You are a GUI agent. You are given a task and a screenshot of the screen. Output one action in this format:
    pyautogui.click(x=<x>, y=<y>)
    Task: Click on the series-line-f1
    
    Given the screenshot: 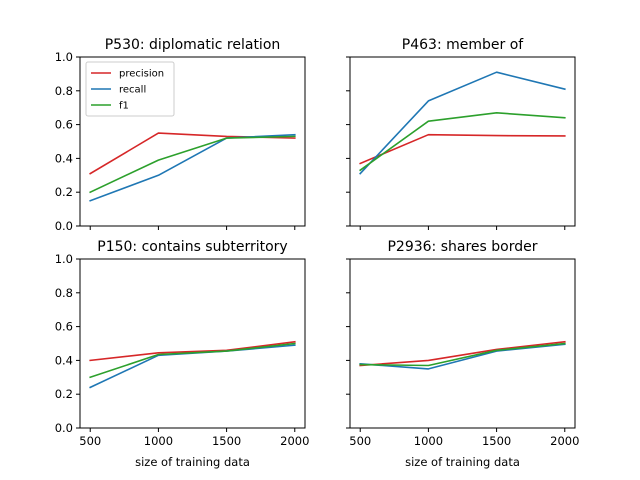 What is the action you would take?
    pyautogui.click(x=192, y=164)
    